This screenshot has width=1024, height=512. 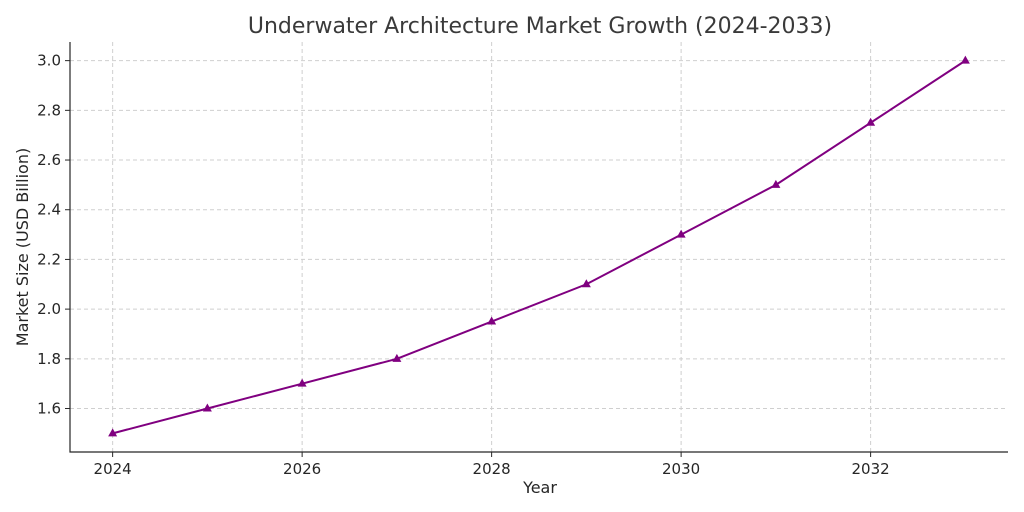 I want to click on y-tick-label: 2.4, so click(x=49, y=210).